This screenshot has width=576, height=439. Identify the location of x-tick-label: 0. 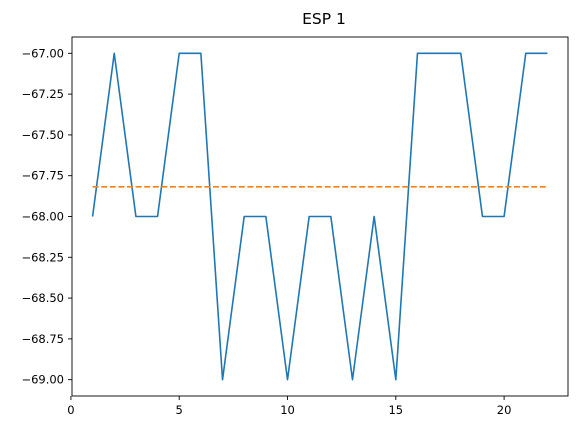
(70, 410).